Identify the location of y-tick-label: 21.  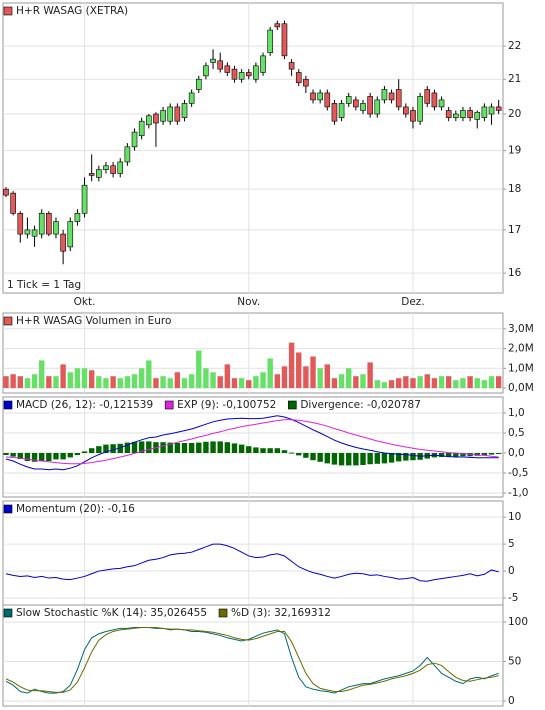
(514, 79).